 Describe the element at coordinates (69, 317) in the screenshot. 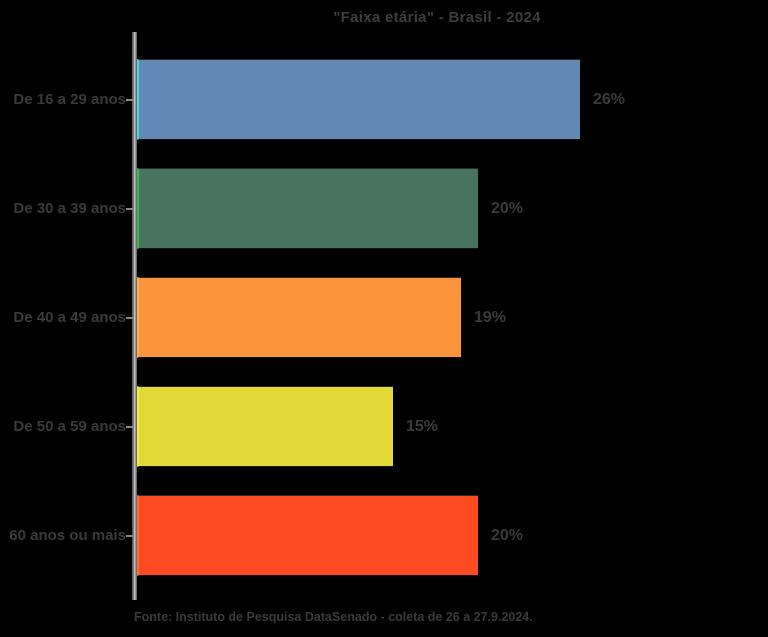

I see `category-label: De 40 a 49 anos` at that location.